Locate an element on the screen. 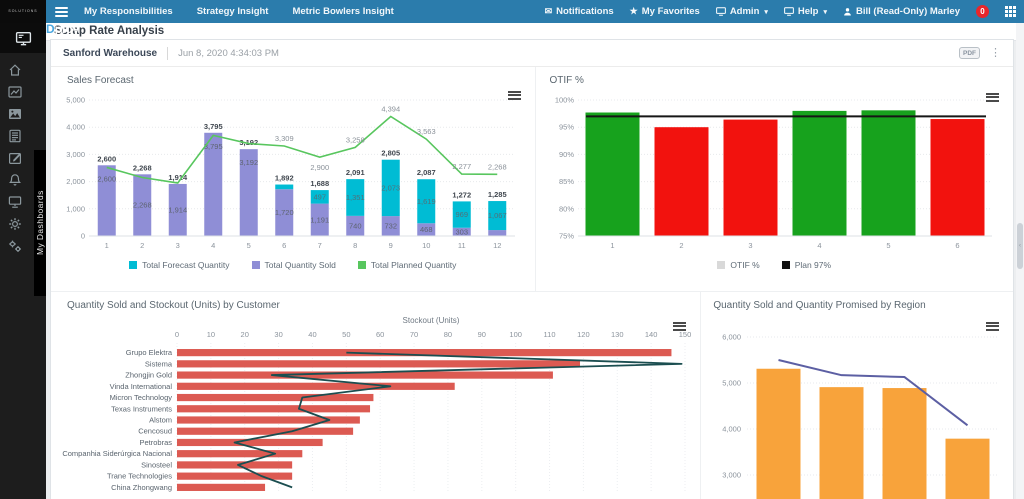 The height and width of the screenshot is (499, 1024). svg-text: 1,720 is located at coordinates (284, 212).